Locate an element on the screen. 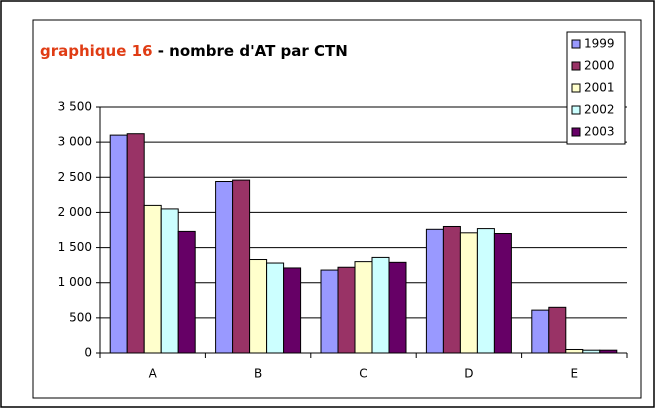  title-part: graphique 16 is located at coordinates (96, 51).